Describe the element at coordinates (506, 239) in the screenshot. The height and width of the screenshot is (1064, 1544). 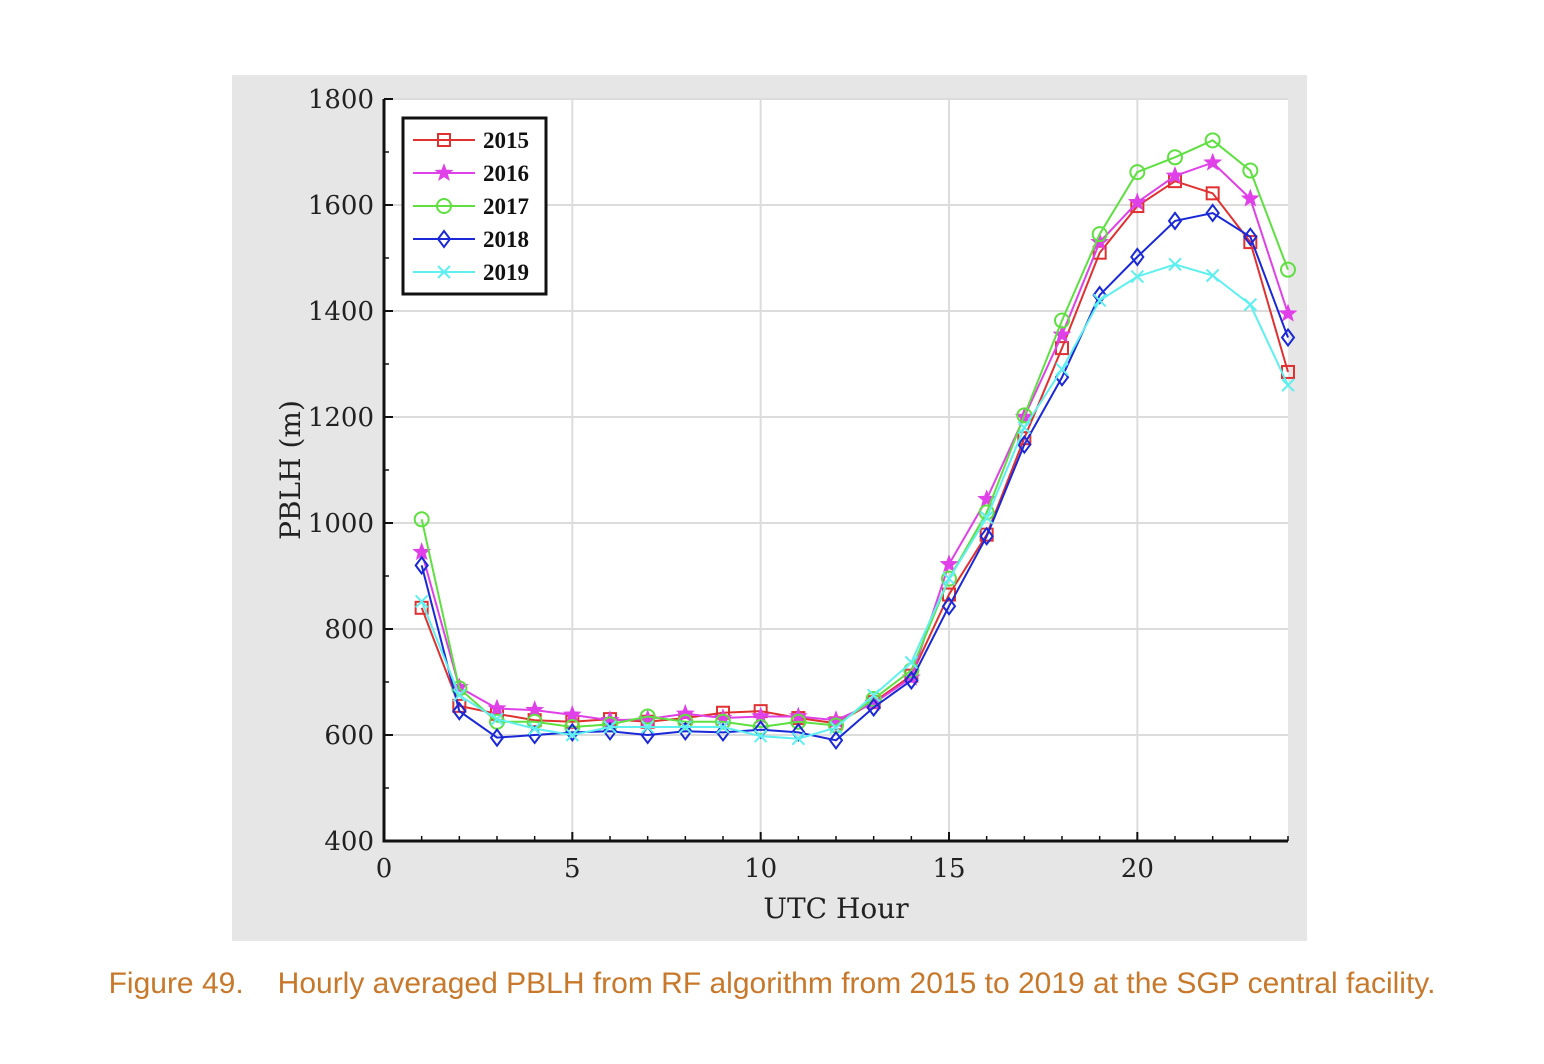
I see `legend-label: 2018` at that location.